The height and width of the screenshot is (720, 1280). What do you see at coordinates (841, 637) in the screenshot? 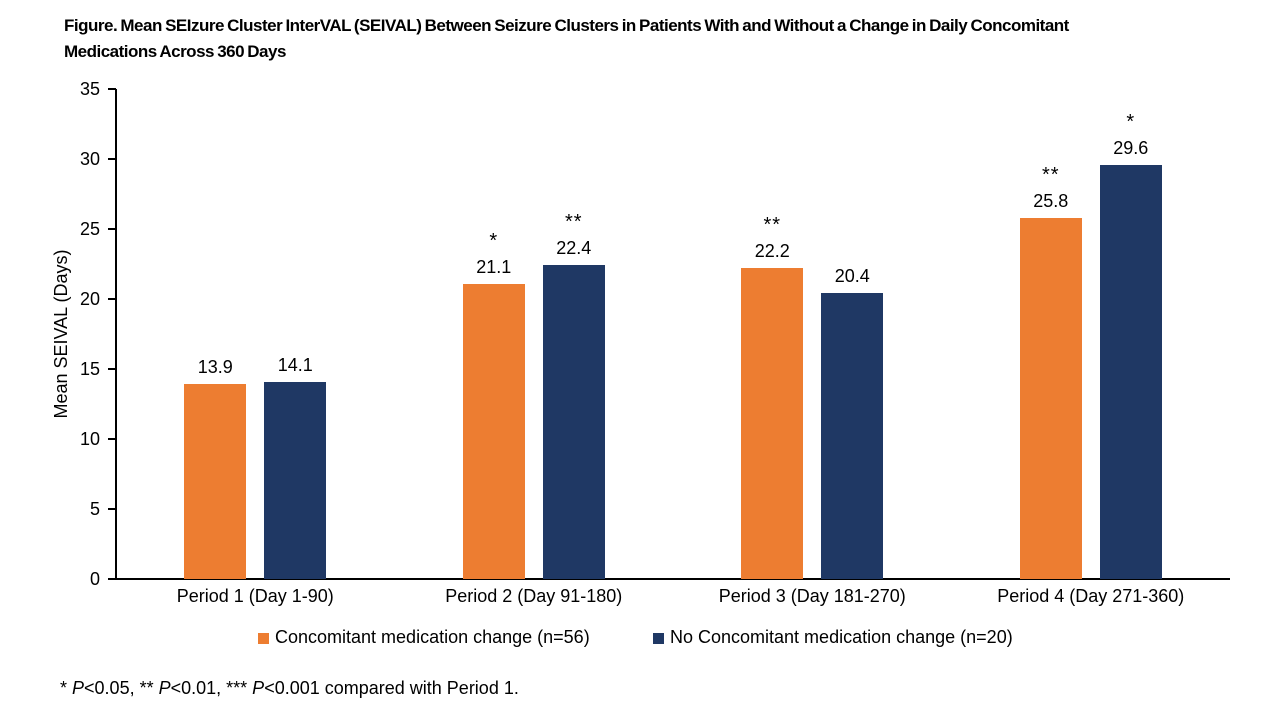
I see `legend-label: No Concomitant medication change (n=20)` at bounding box center [841, 637].